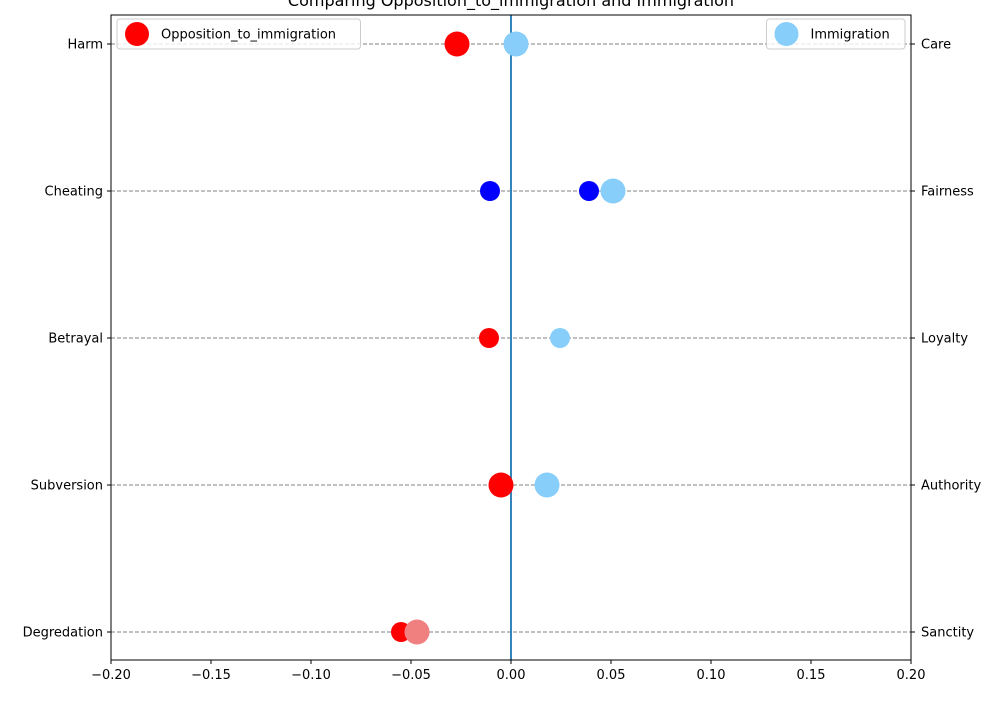  I want to click on x-tick-label: 0.00, so click(511, 675).